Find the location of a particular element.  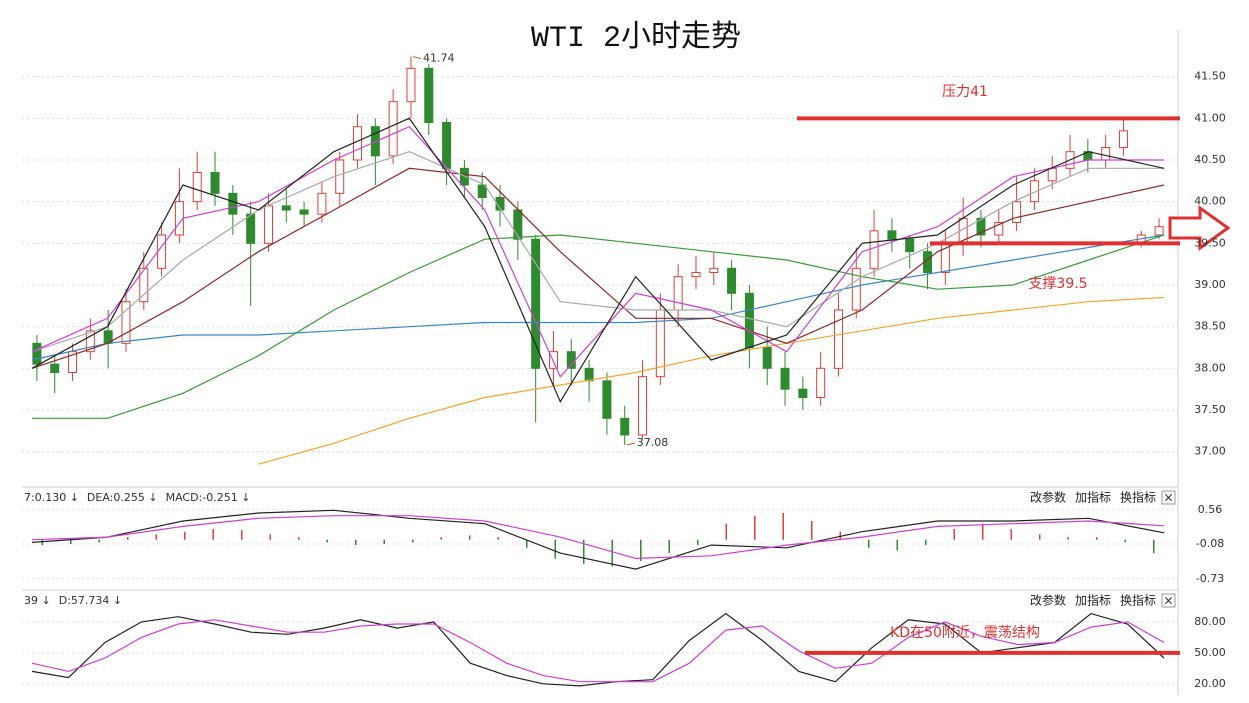

y-tick-label: 41.00 is located at coordinates (1210, 117).